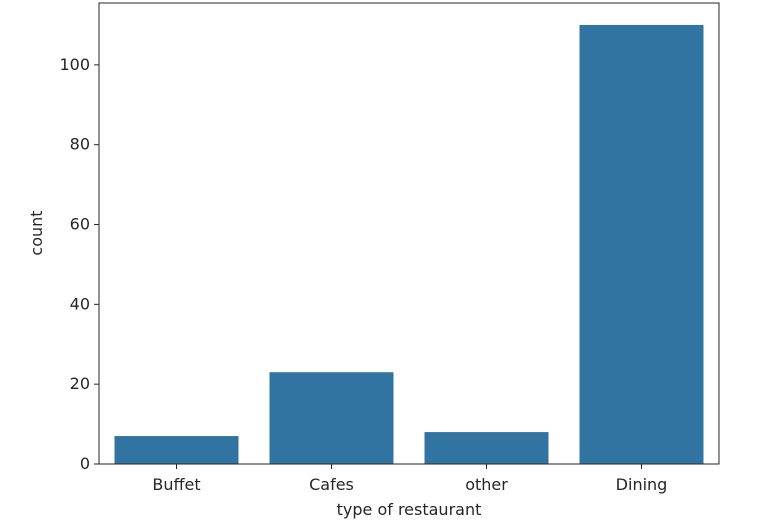 The width and height of the screenshot is (778, 530). Describe the element at coordinates (409, 509) in the screenshot. I see `x-axis-label: type of restaurant` at that location.